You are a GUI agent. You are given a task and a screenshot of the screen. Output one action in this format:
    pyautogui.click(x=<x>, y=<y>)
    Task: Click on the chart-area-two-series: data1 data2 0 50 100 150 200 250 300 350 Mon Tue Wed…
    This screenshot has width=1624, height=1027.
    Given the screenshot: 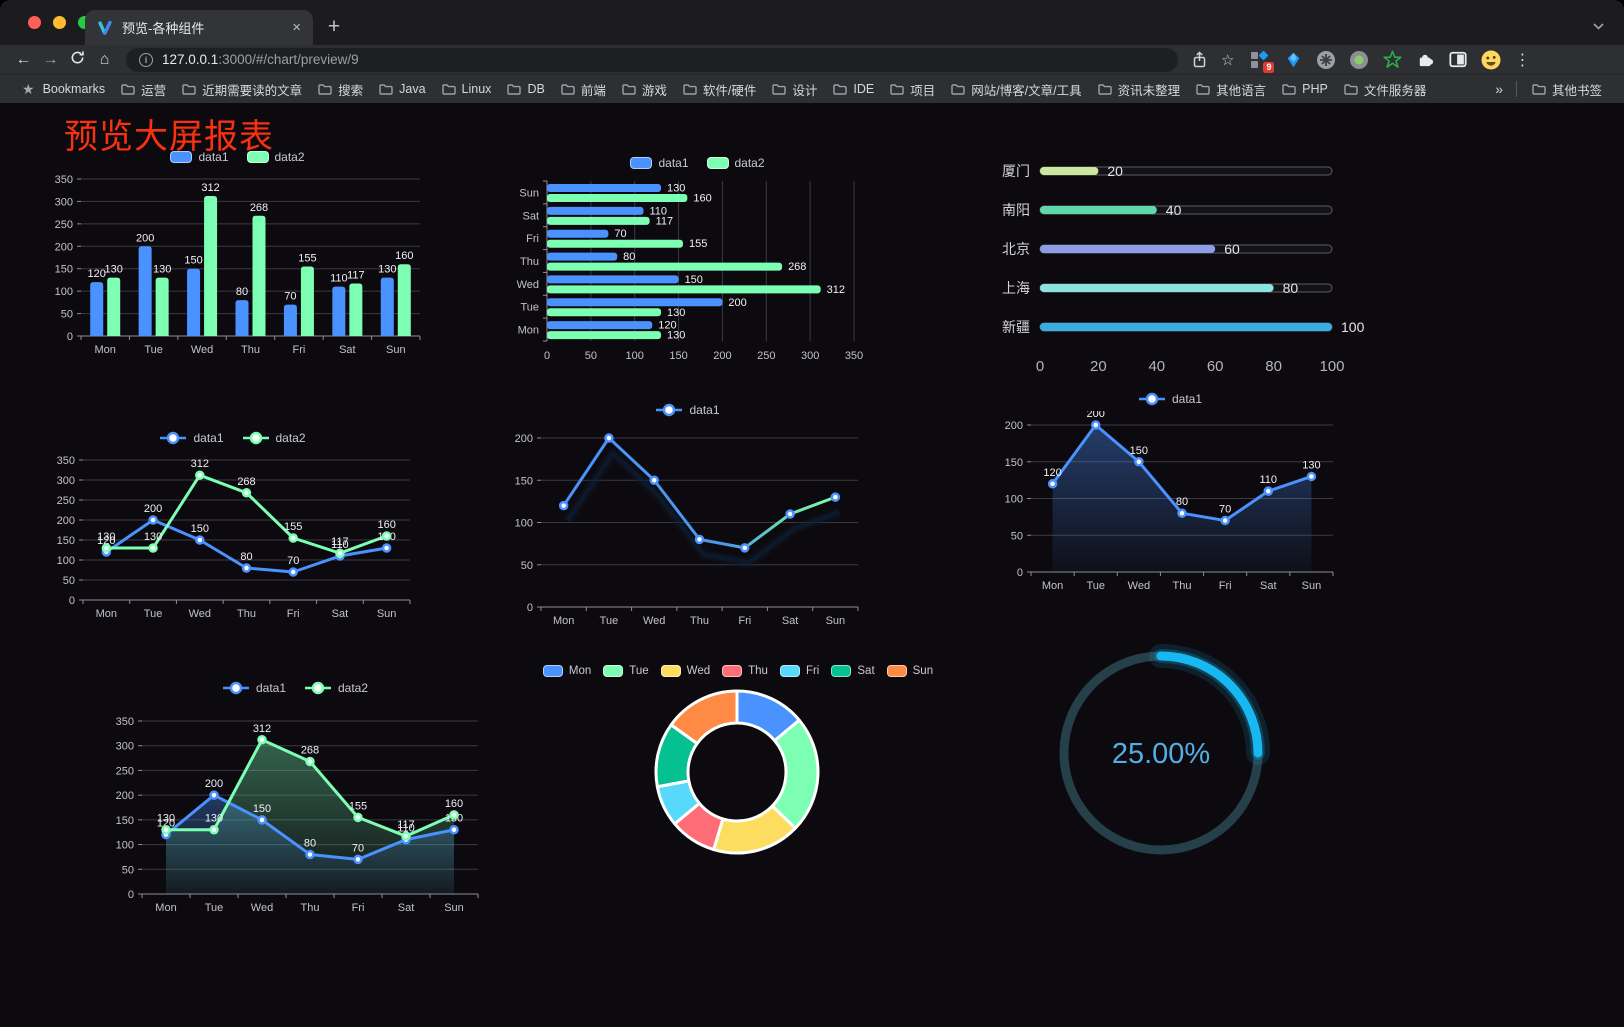 What is the action you would take?
    pyautogui.click(x=295, y=802)
    